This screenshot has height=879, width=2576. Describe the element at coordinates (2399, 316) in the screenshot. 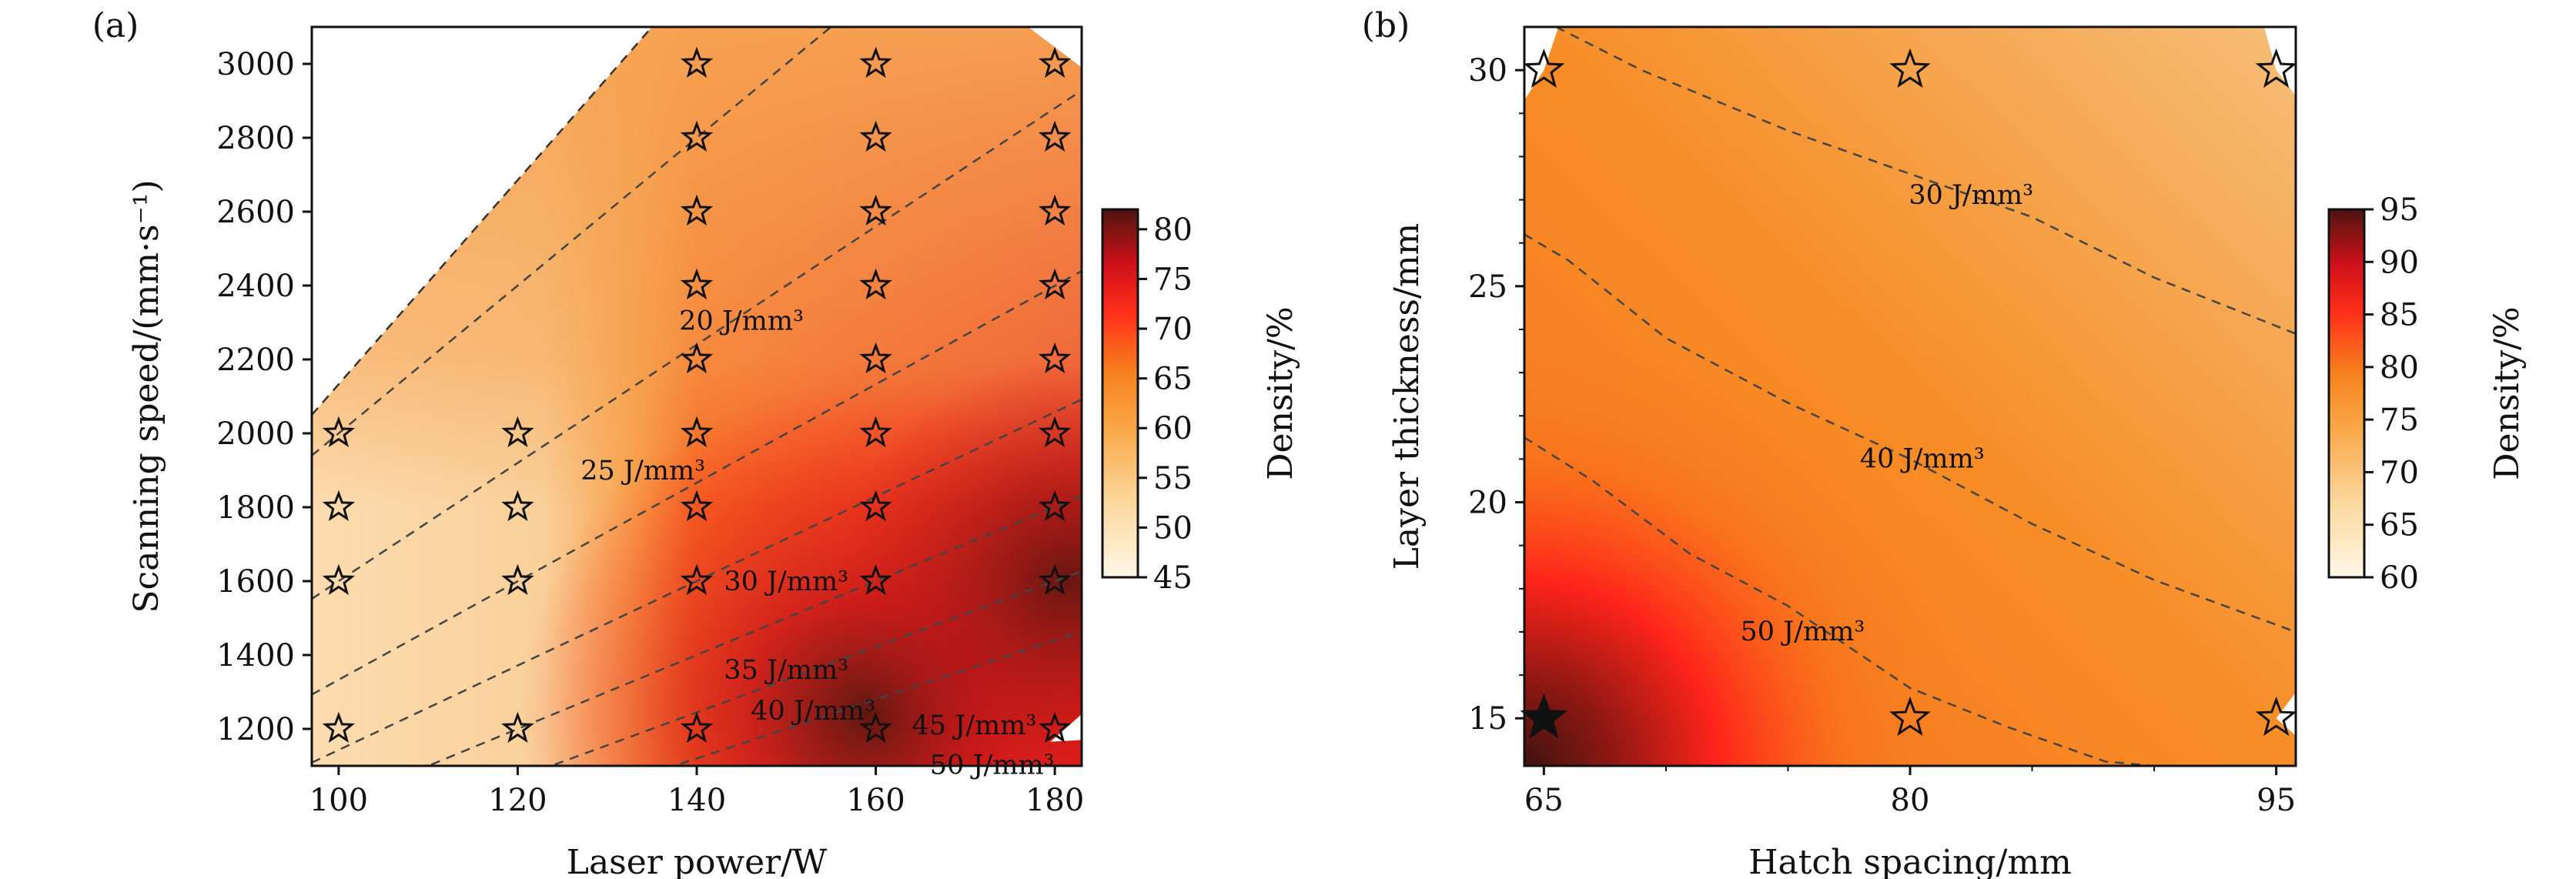

I see `colorbar-tick-label: 85` at that location.